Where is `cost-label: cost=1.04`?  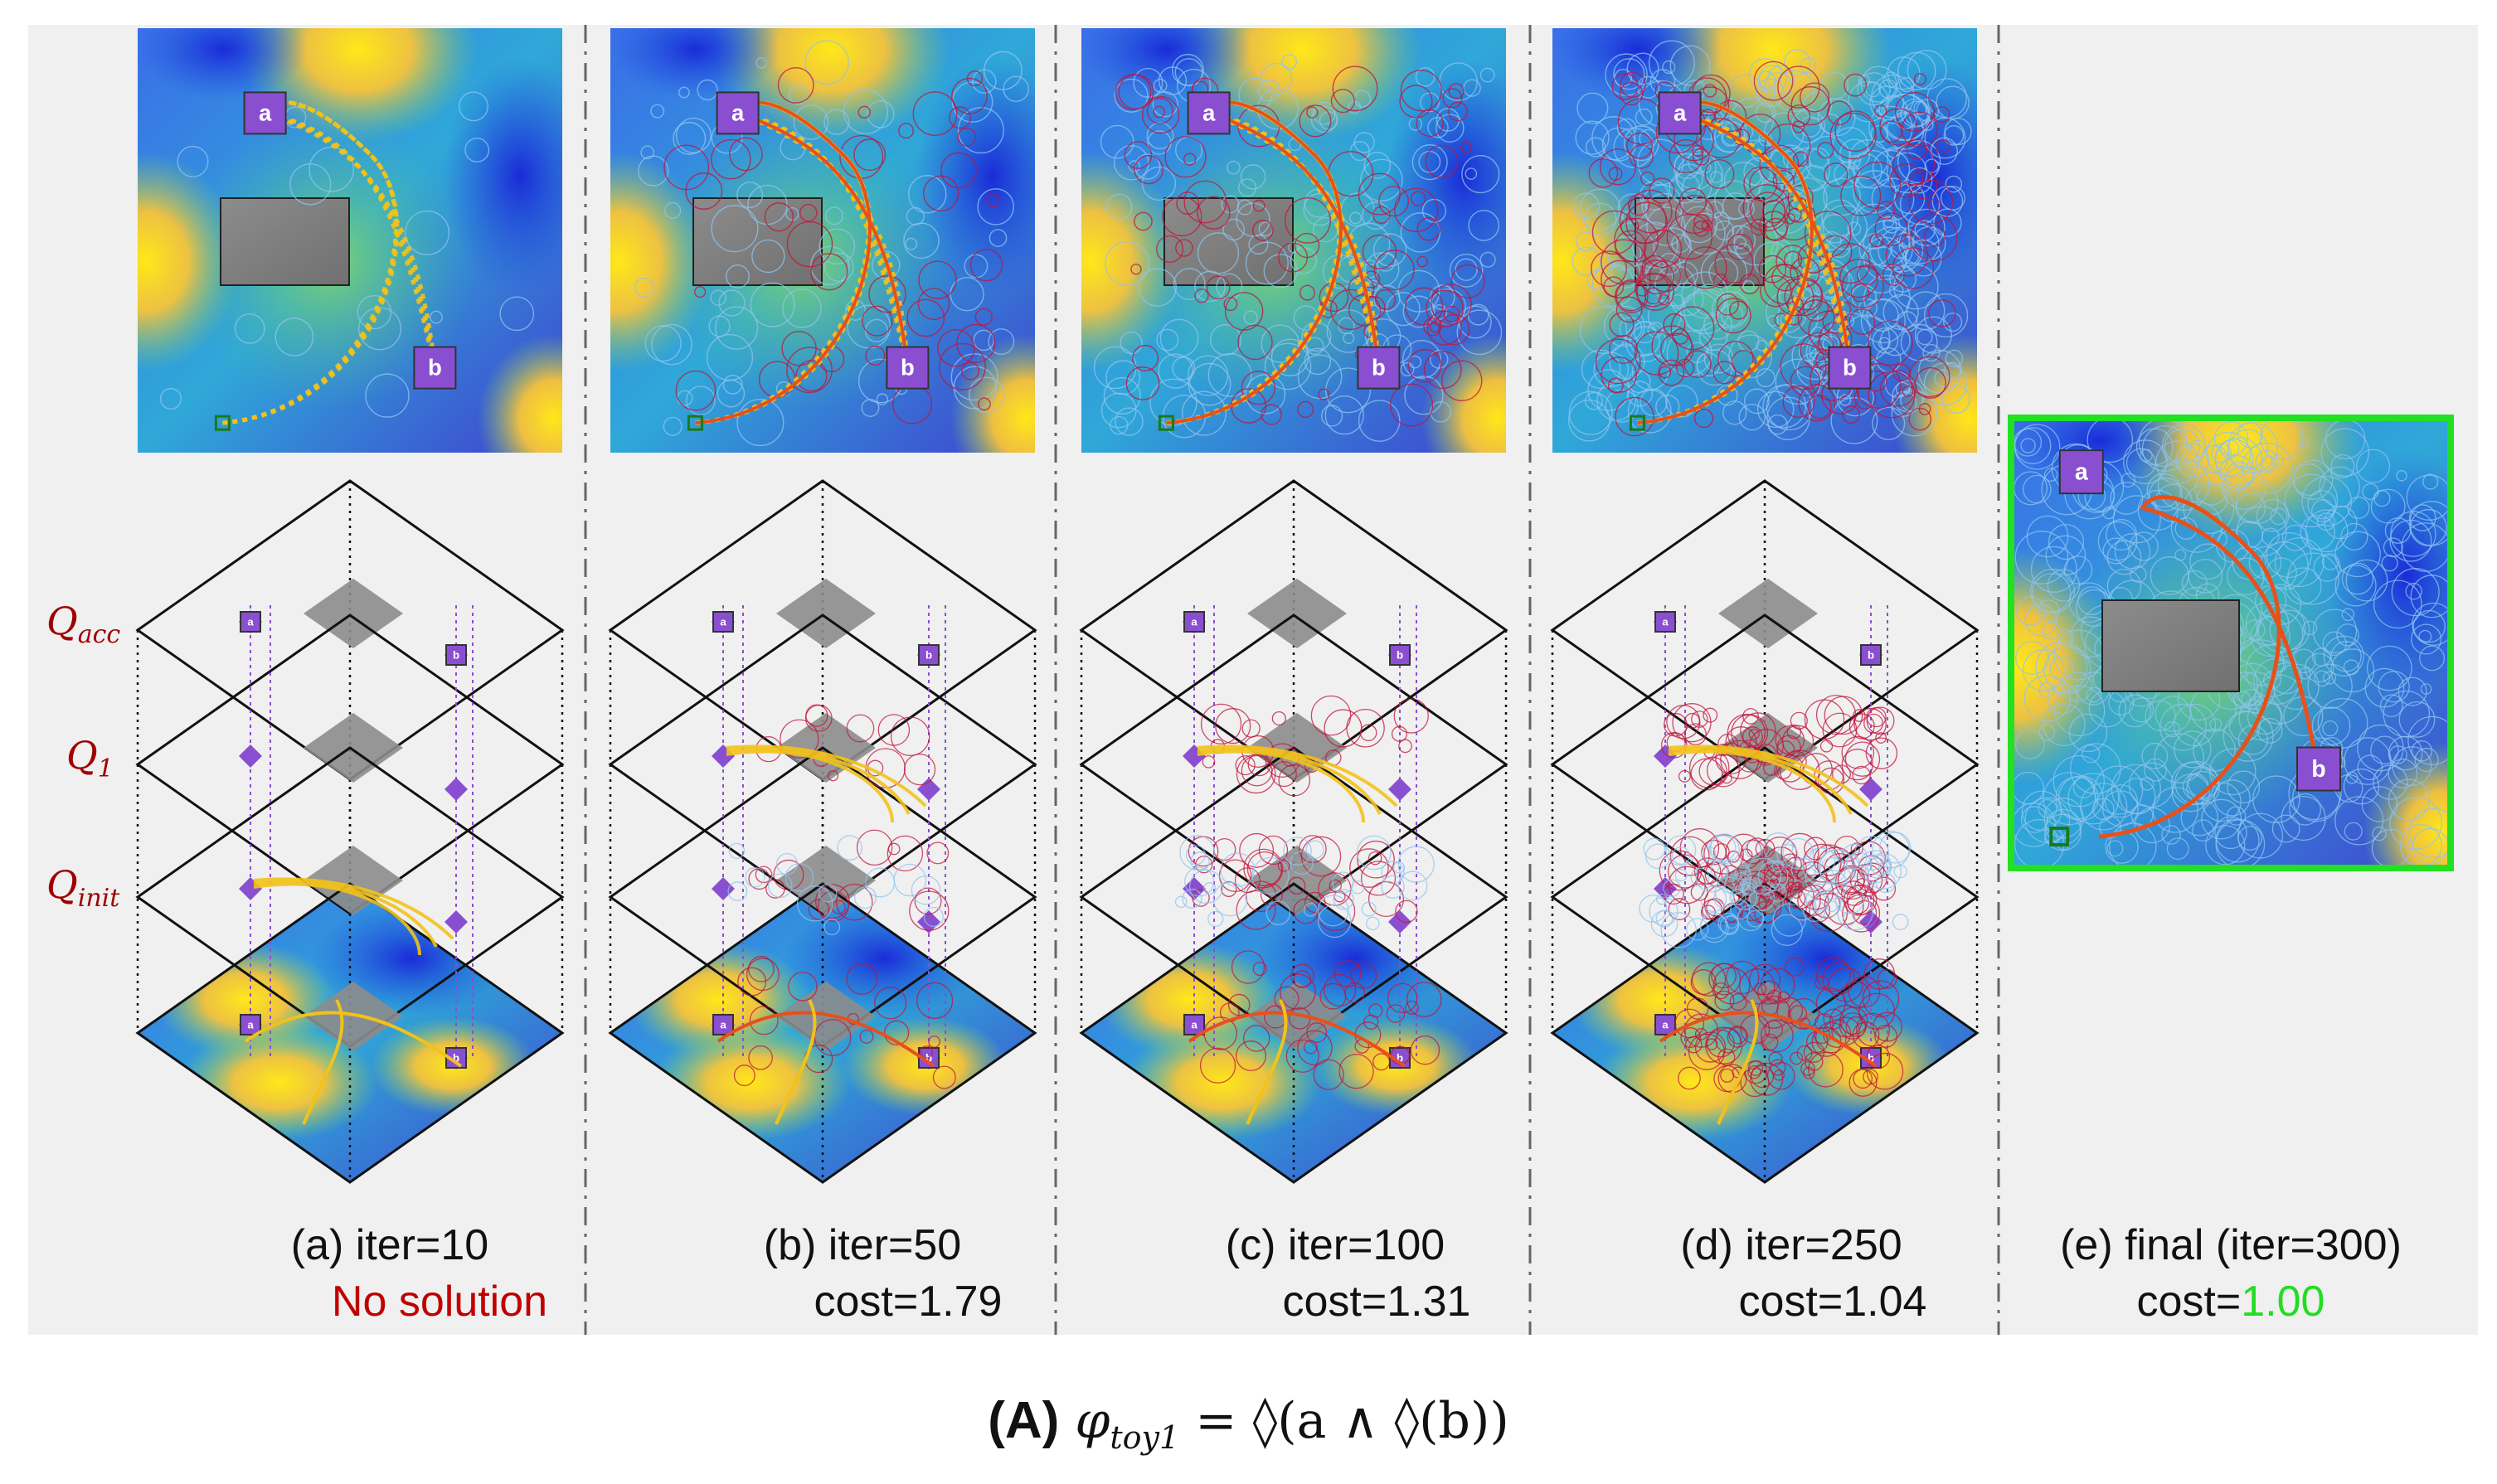 cost-label: cost=1.04 is located at coordinates (1832, 1302).